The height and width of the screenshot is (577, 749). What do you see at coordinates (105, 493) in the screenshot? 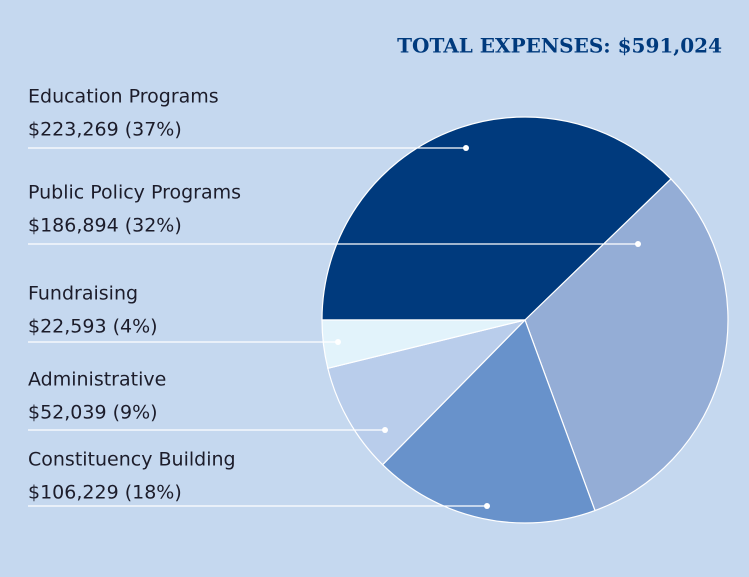
I see `value-label: $106,229 (18%)` at bounding box center [105, 493].